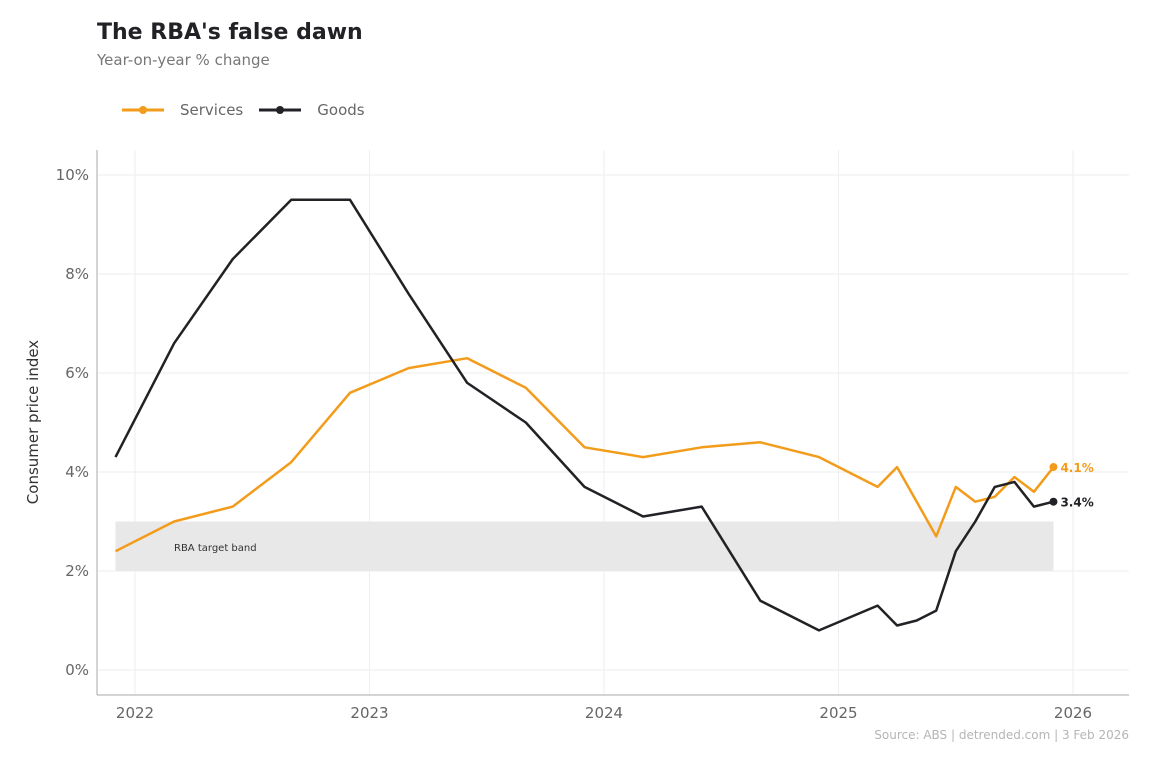 The width and height of the screenshot is (1156, 770). Describe the element at coordinates (77, 670) in the screenshot. I see `y-tick-label: 0%` at that location.